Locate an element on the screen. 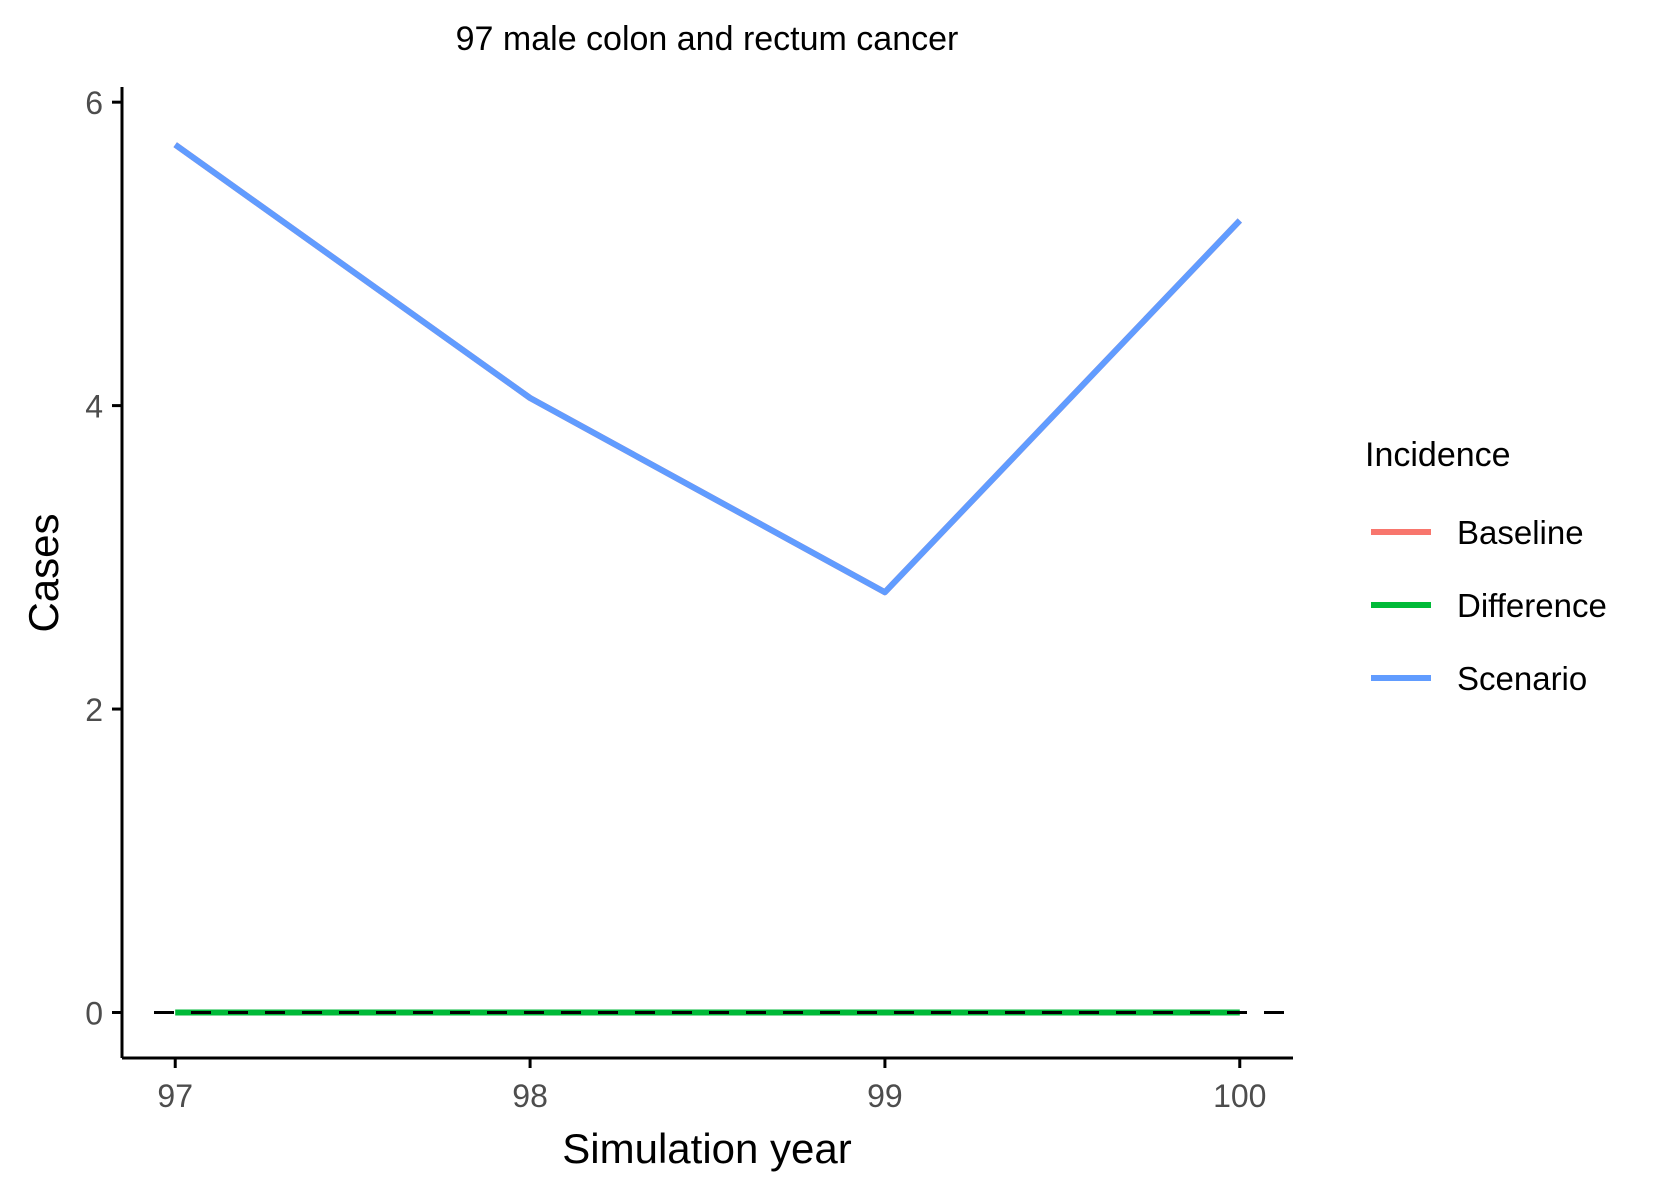 This screenshot has height=1181, width=1653. x-tick-label: 98 is located at coordinates (530, 1096).